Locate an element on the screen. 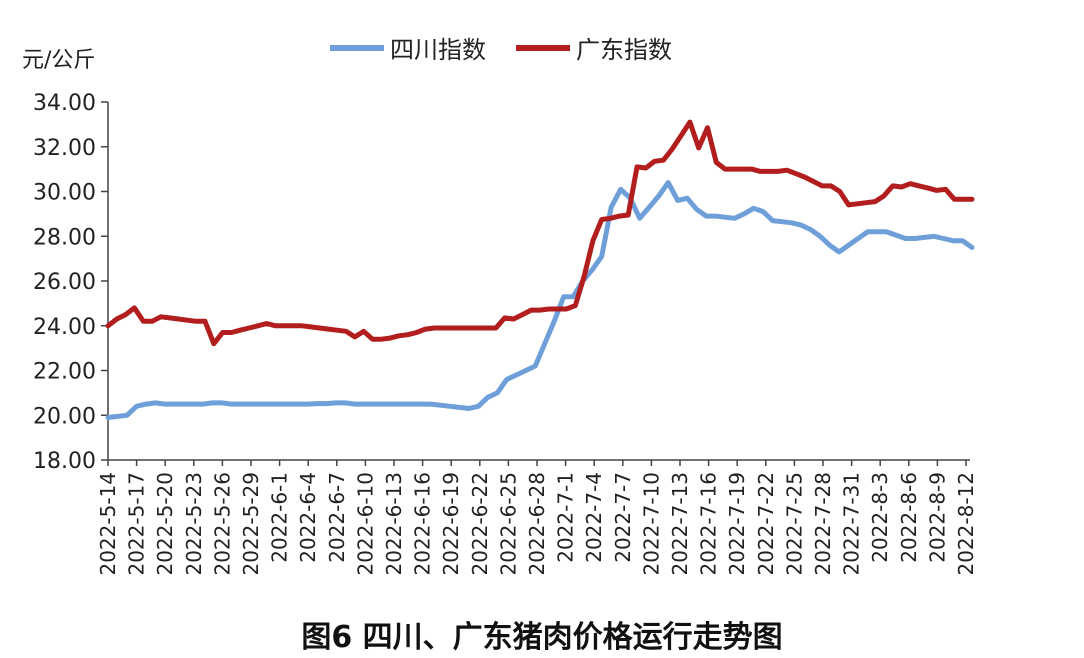  x-tick-label: 2022-8-6 is located at coordinates (909, 517).